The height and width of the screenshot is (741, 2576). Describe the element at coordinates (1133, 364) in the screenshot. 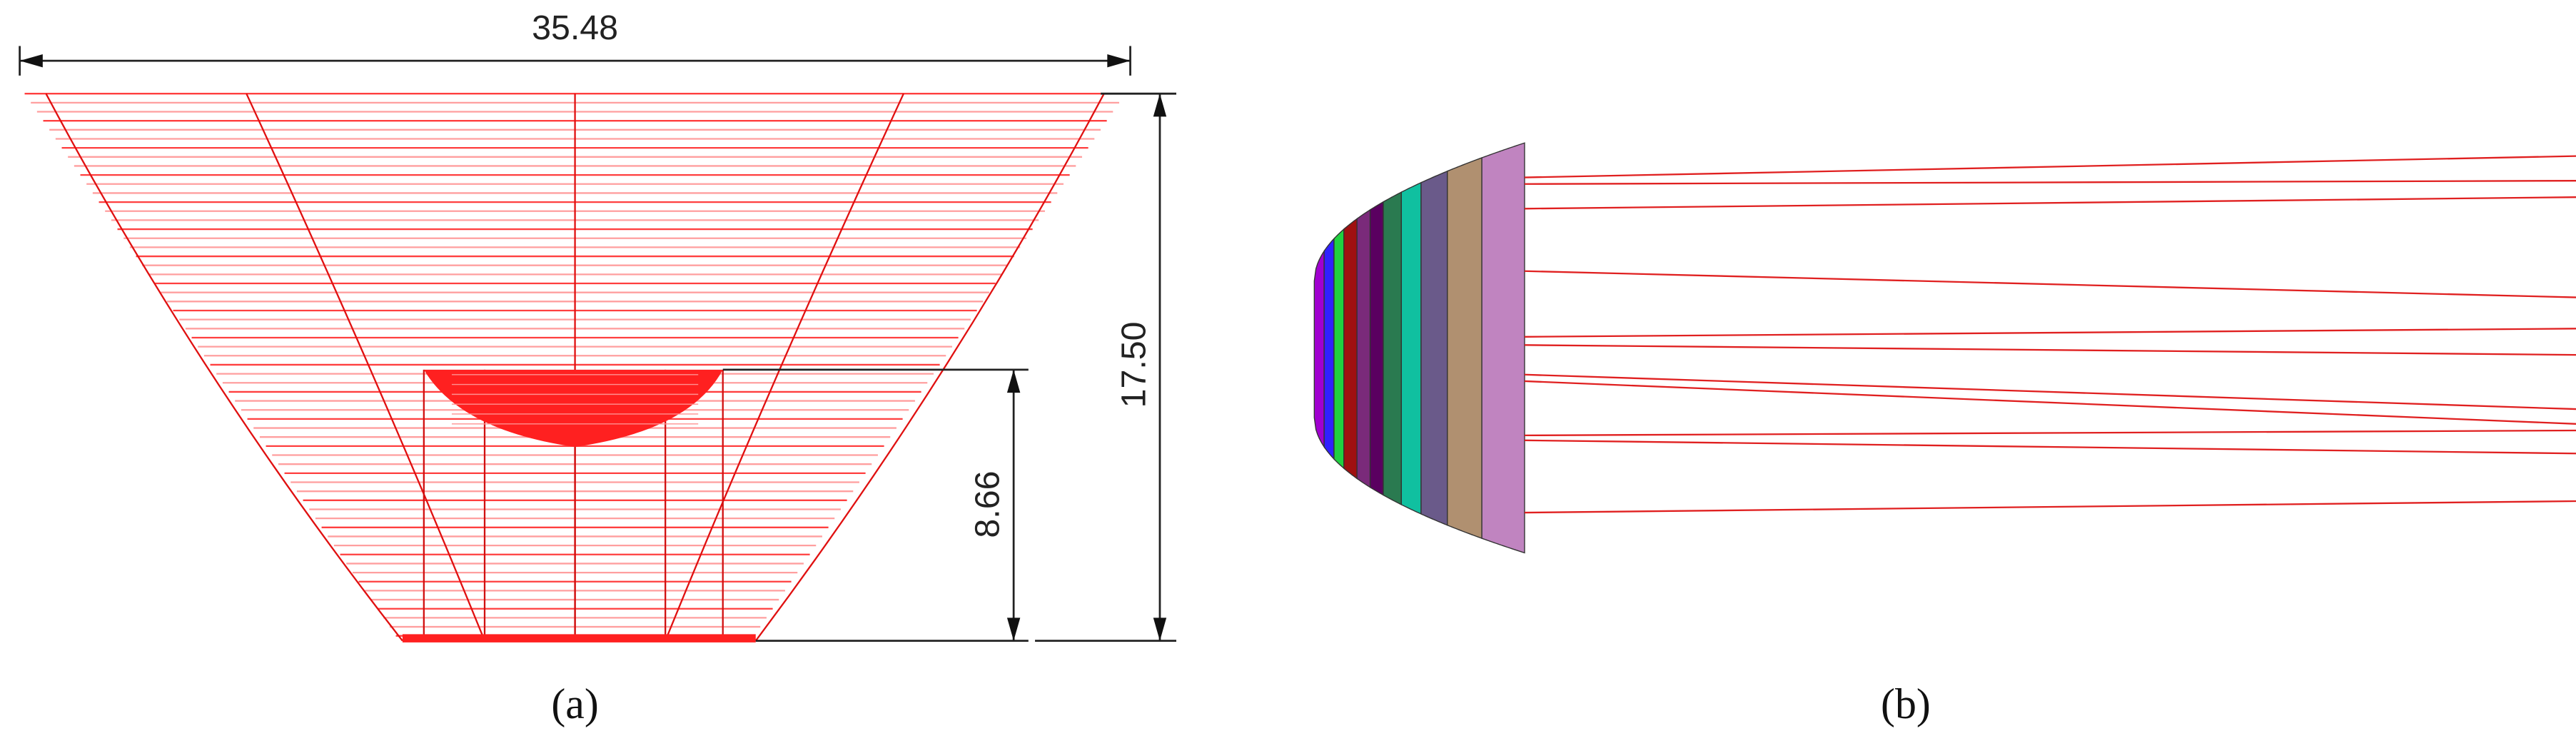

I see `height-label: 17.50` at that location.